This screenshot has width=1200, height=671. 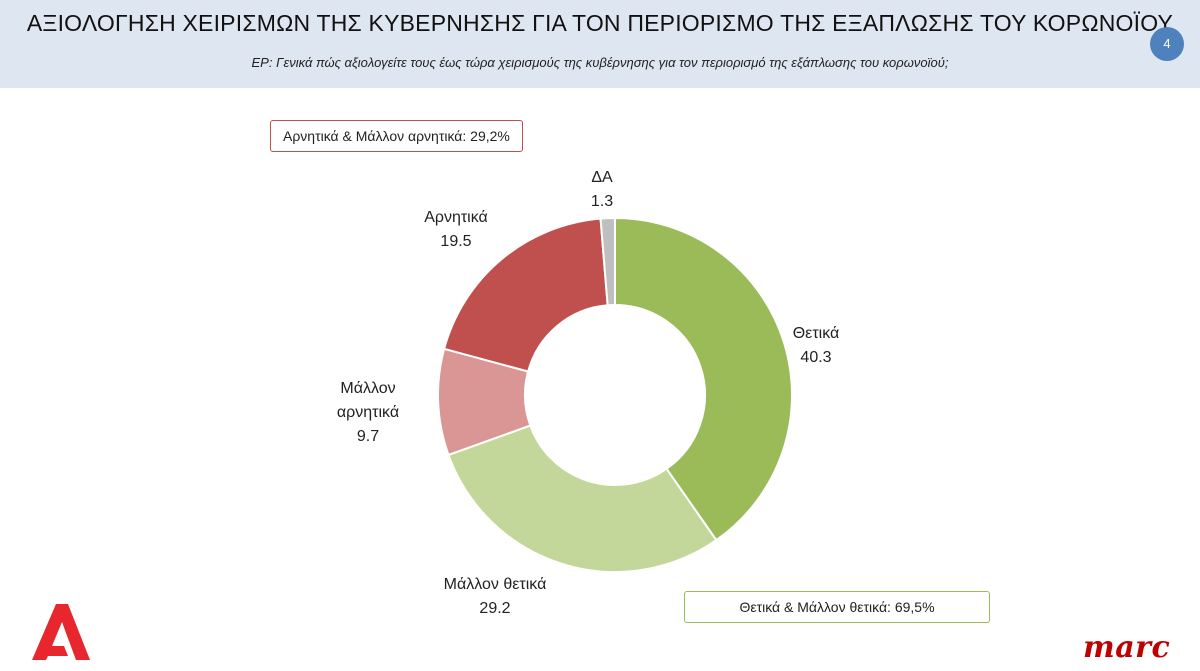 I want to click on value-label-mallon-thetika: 29.2, so click(x=495, y=608).